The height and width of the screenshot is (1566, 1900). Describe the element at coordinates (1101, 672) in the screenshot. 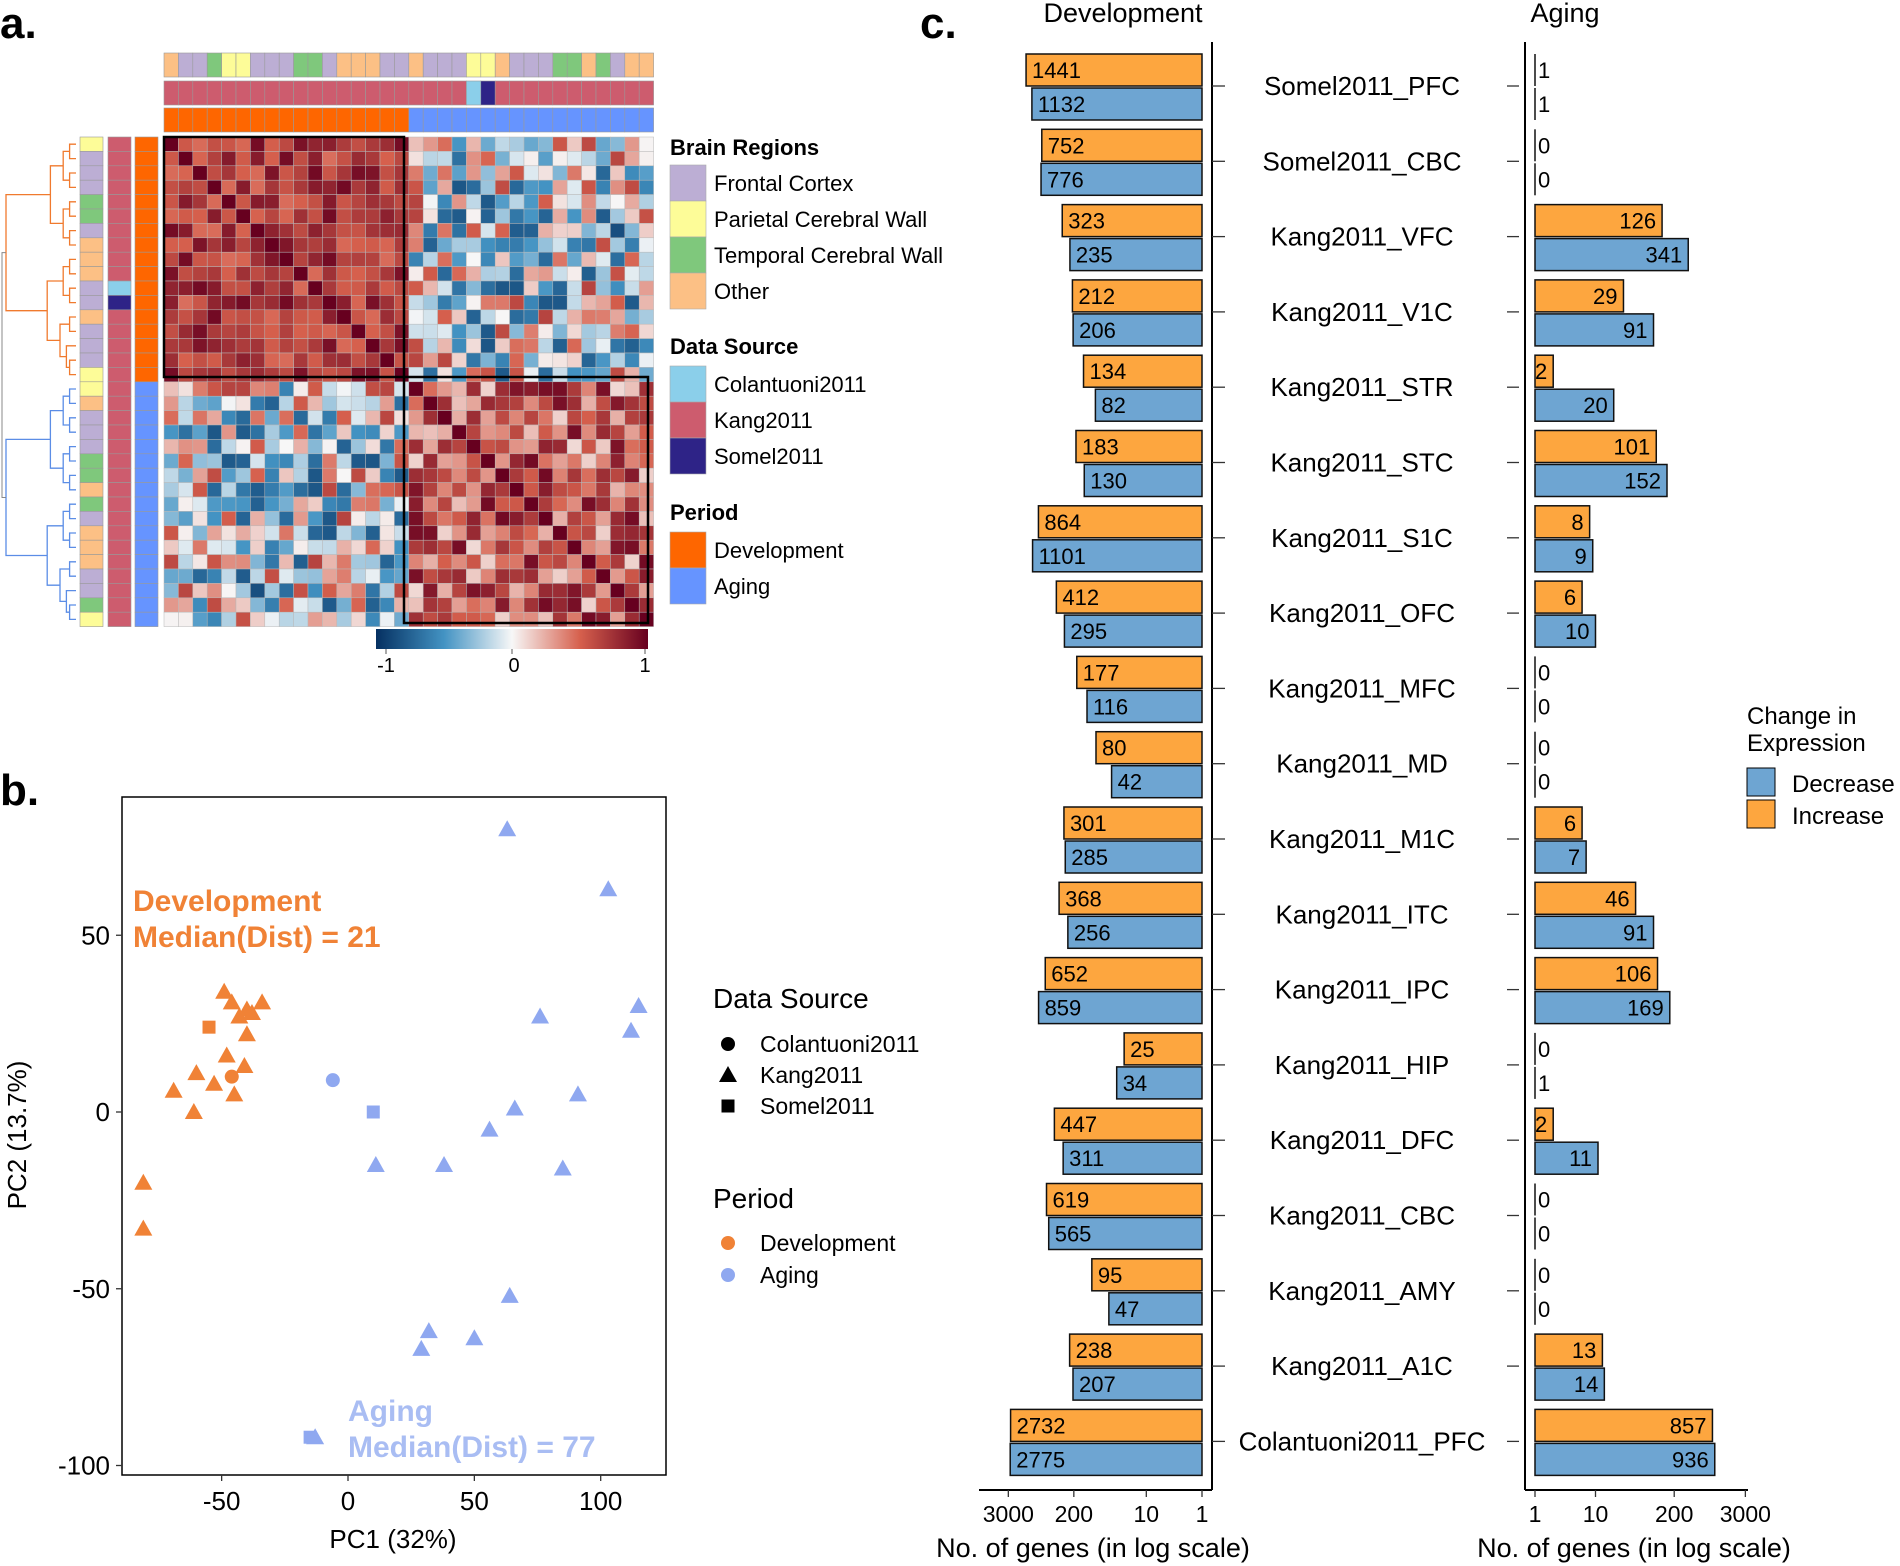

I see `bar-label-development-increase: 177` at that location.